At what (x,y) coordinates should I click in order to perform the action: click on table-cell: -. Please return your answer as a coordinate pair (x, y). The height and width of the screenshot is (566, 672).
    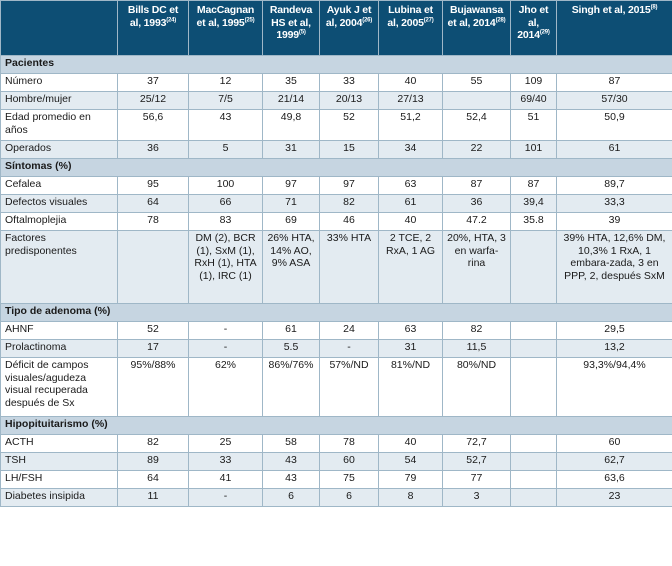
    Looking at the image, I should click on (225, 348).